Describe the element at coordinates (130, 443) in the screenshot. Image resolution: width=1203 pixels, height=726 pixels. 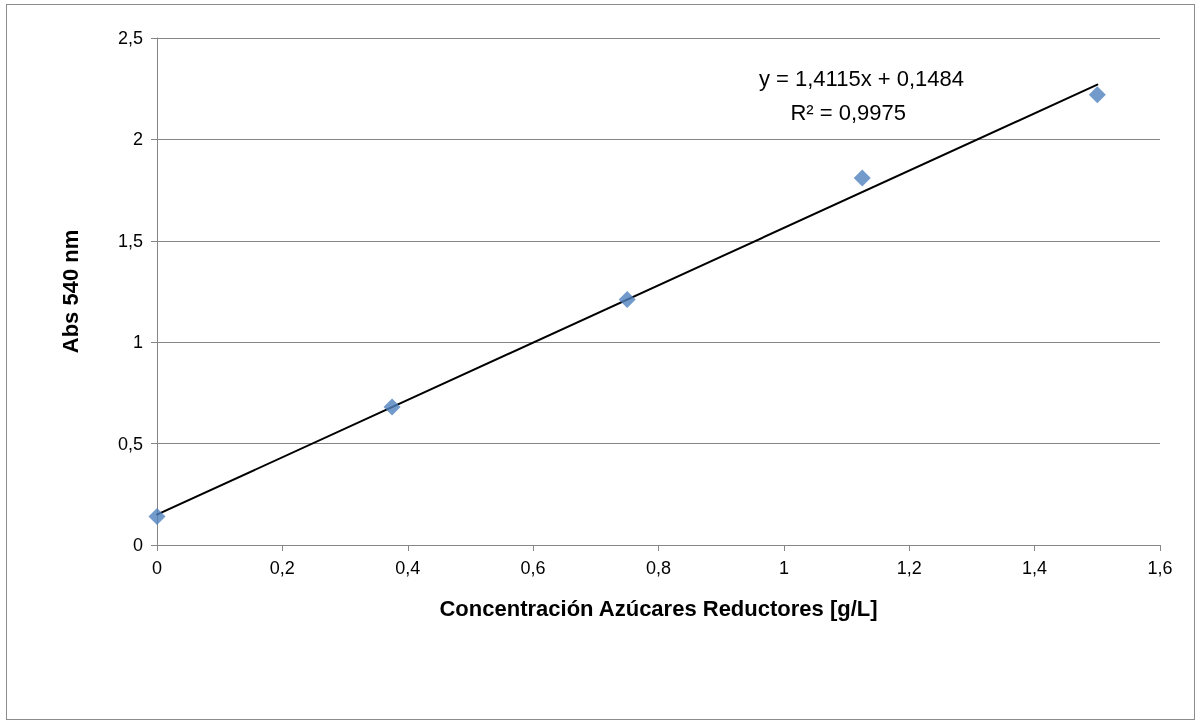
I see `y-tick-label: 0,5` at that location.